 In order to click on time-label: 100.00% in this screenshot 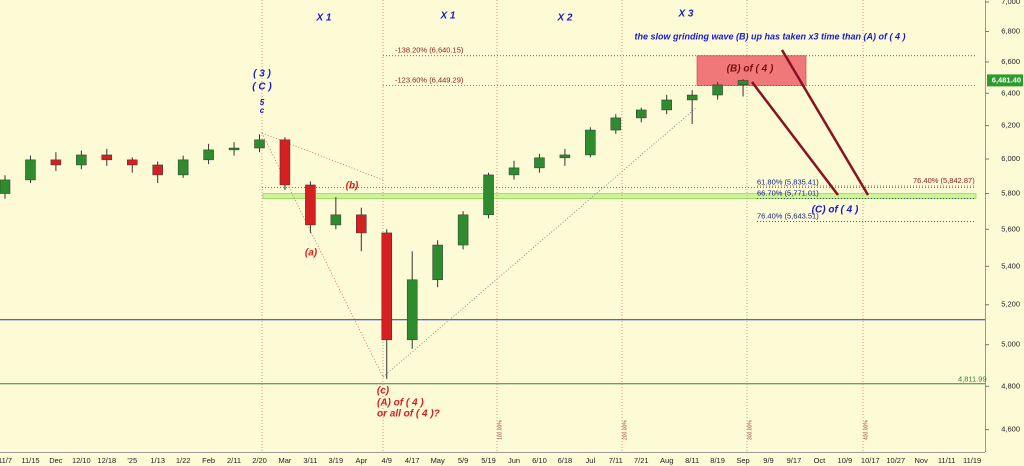, I will do `click(500, 430)`.